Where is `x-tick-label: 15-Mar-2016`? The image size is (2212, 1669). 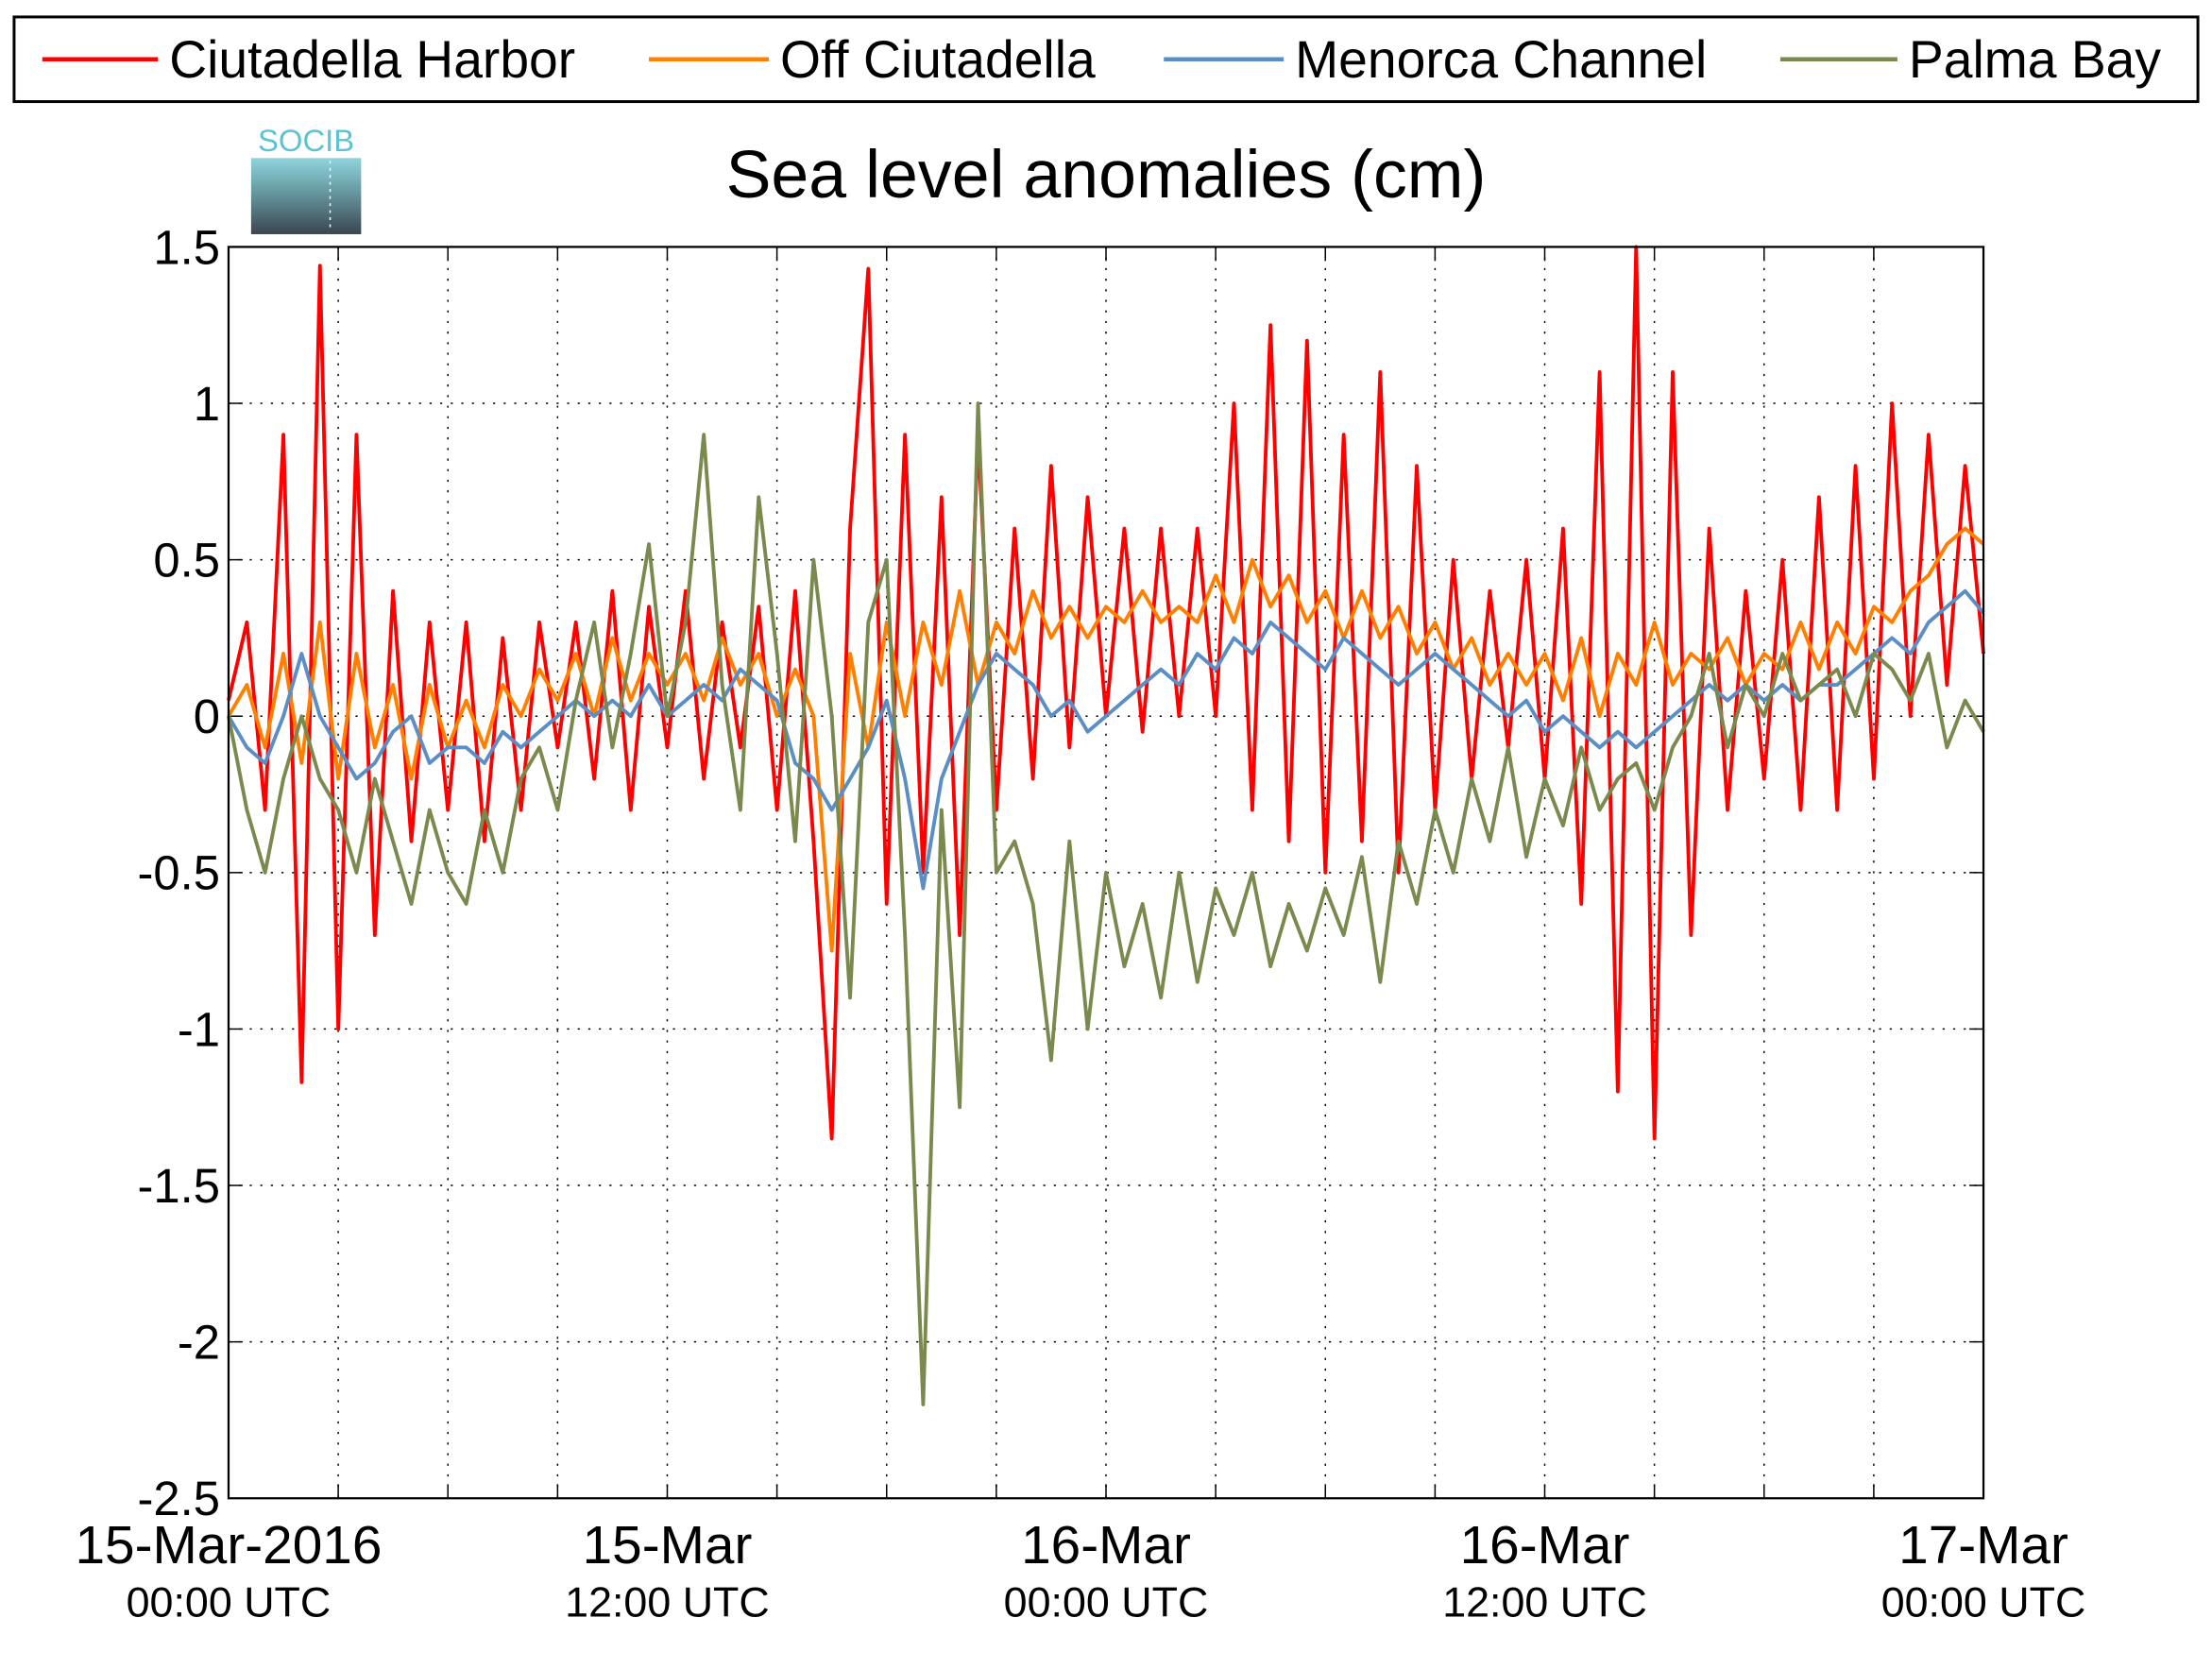
x-tick-label: 15-Mar-2016 is located at coordinates (229, 1545).